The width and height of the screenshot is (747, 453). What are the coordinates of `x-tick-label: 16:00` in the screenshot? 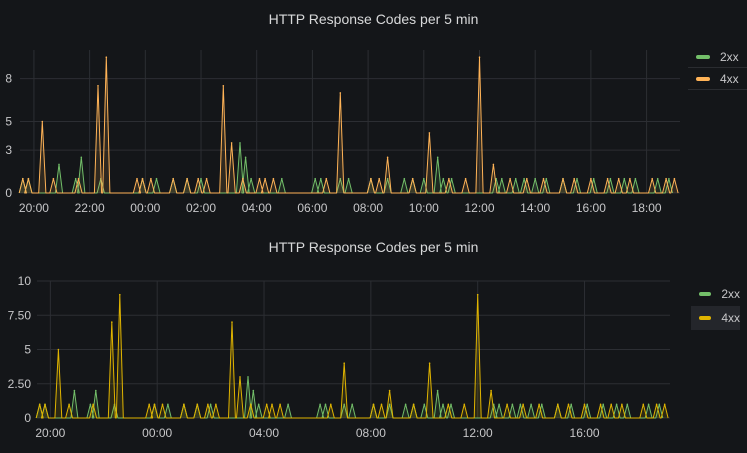 It's located at (591, 208).